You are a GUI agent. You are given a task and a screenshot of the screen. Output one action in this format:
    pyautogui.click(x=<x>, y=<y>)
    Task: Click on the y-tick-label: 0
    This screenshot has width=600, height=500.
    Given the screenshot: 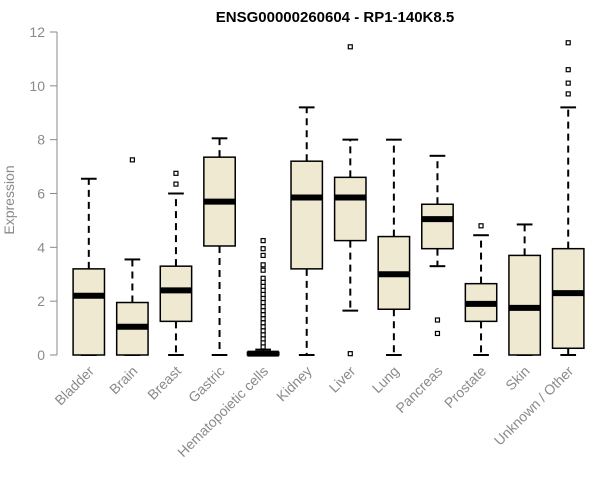 What is the action you would take?
    pyautogui.click(x=41, y=355)
    